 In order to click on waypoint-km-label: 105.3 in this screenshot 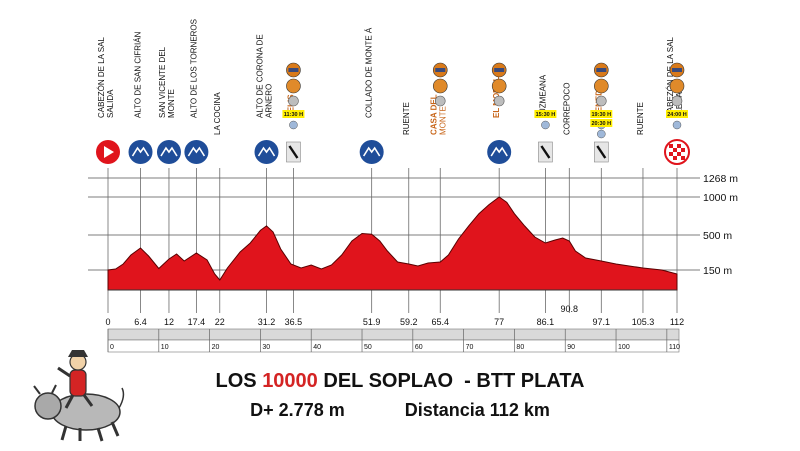, I will do `click(643, 322)`.